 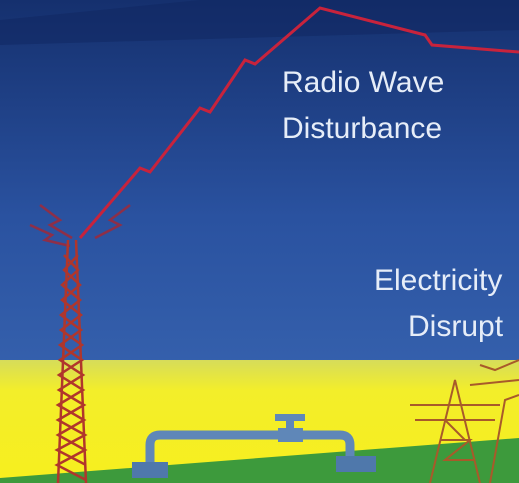 I want to click on ground, so click(x=259, y=460).